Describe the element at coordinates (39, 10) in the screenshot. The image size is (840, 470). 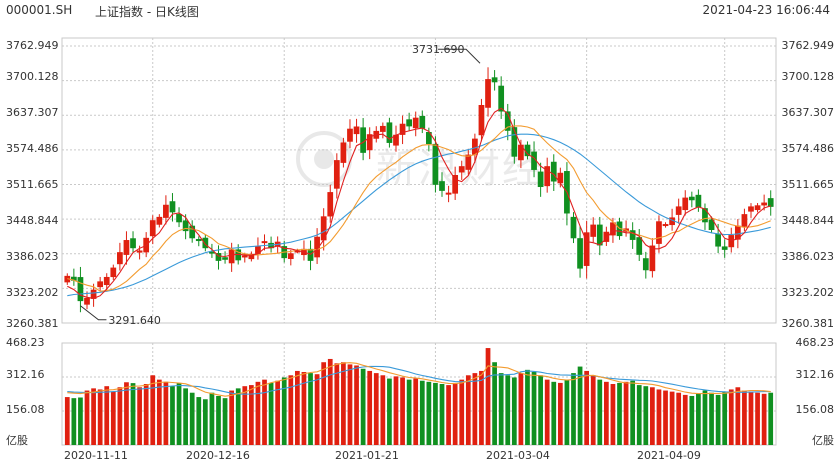
I see `stock-code: 000001.SH` at that location.